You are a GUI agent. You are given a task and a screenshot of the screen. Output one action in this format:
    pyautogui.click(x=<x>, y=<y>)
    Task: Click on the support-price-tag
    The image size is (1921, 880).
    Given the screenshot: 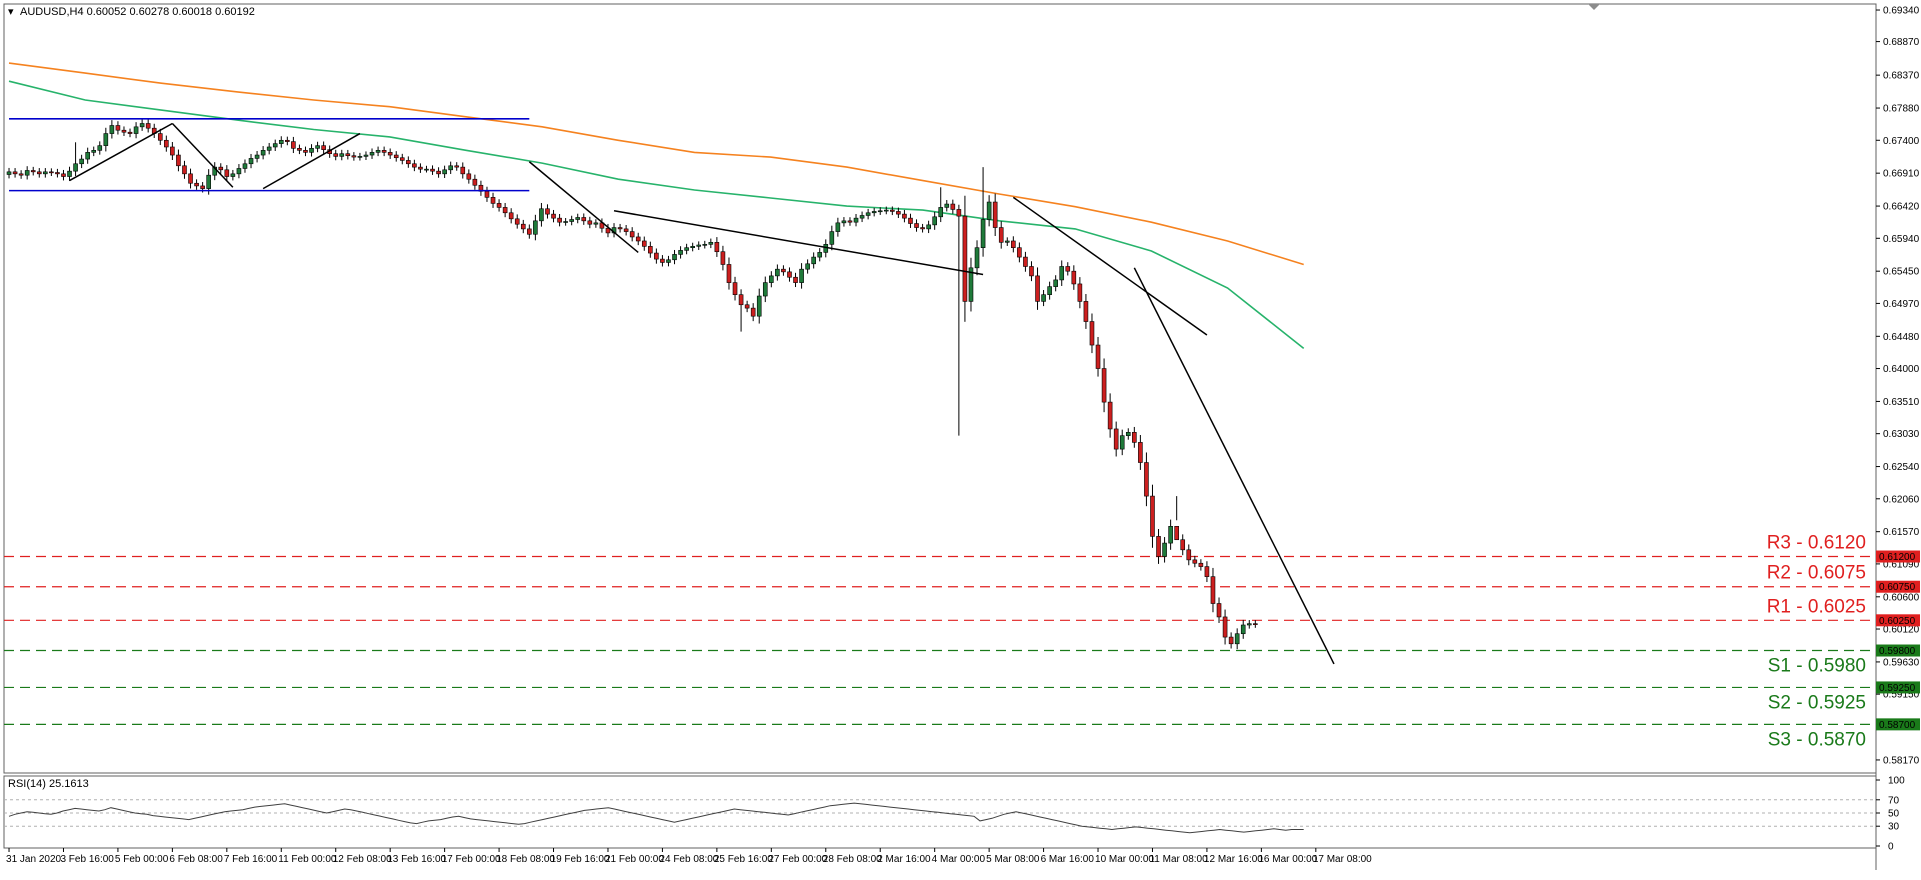 What is the action you would take?
    pyautogui.click(x=1898, y=724)
    